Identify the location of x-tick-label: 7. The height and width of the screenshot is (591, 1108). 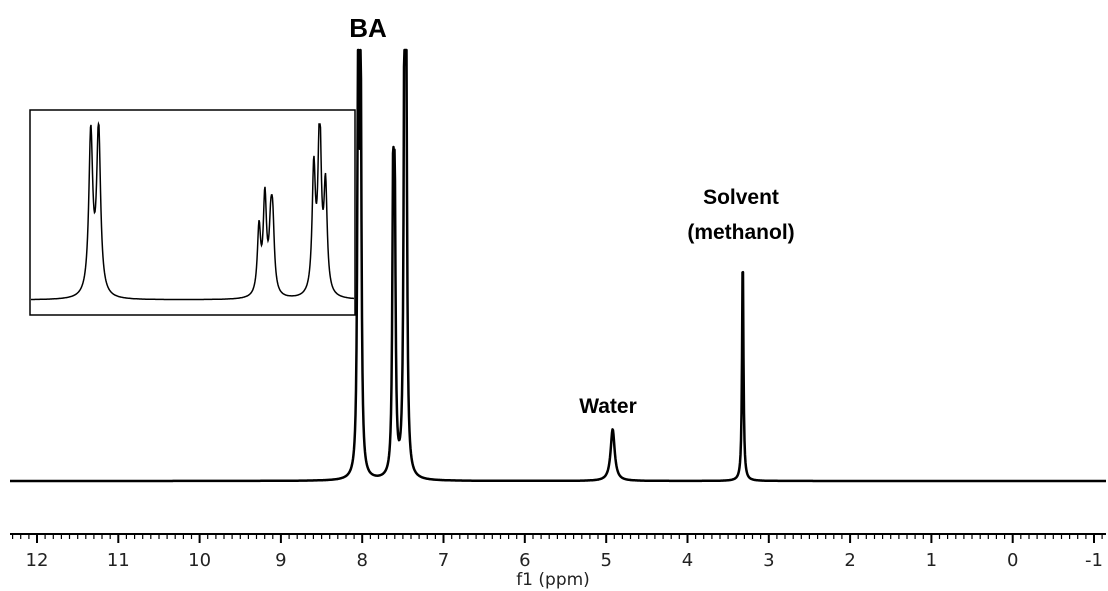
(443, 560).